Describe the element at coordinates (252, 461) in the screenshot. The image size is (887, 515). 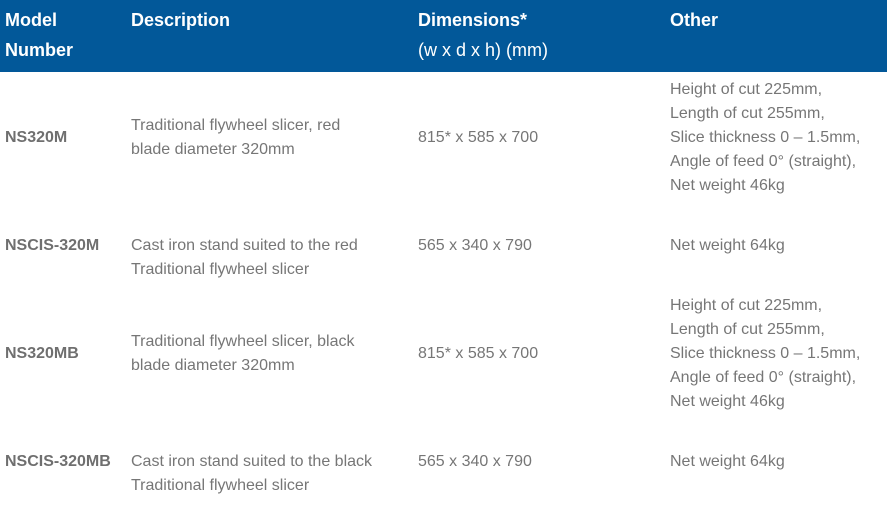
I see `description-line: Cast iron stand suited to the black` at that location.